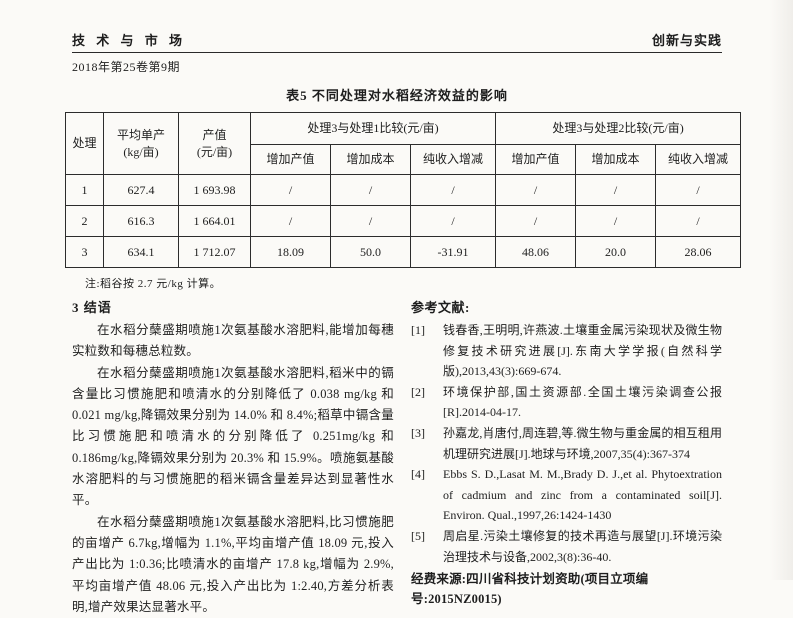  Describe the element at coordinates (373, 128) in the screenshot. I see `col-group-treatment3-vs-1: 处理3与处理1比较(元/亩)` at that location.